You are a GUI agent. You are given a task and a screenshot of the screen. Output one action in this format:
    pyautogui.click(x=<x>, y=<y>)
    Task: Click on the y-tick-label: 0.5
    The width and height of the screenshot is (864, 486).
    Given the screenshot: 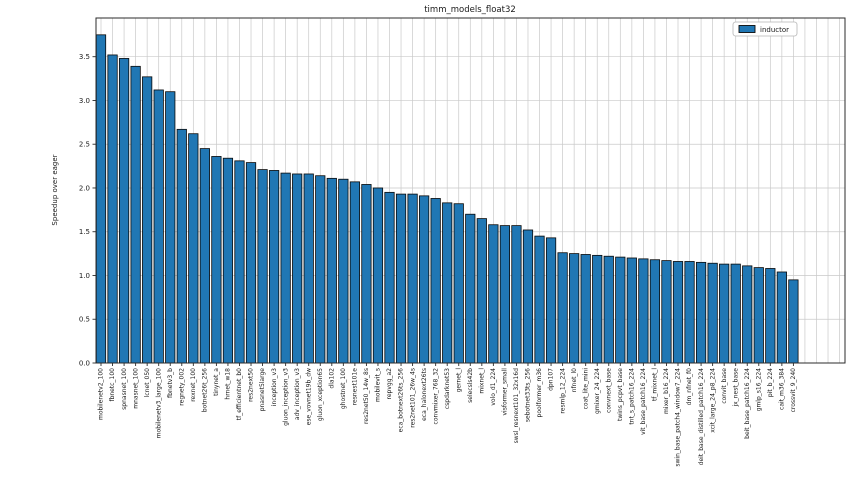 What is the action you would take?
    pyautogui.click(x=84, y=320)
    